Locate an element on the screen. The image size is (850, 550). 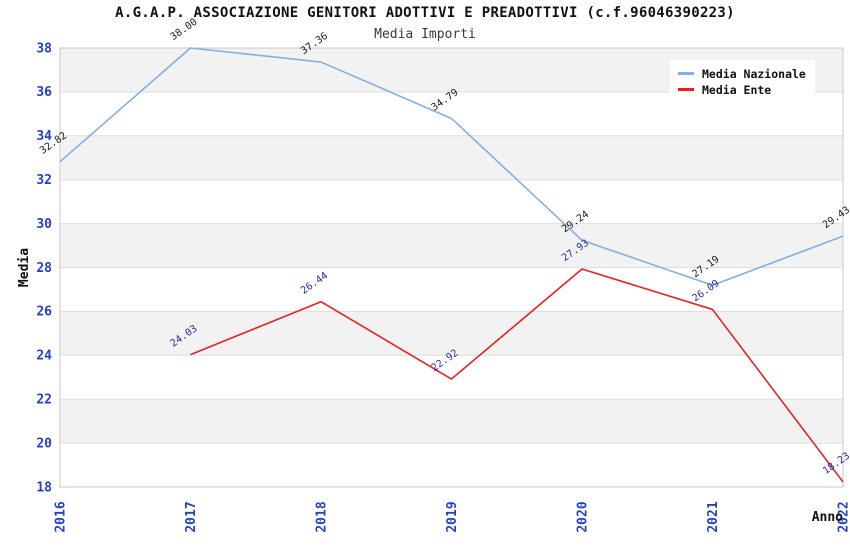
y-tick-label: 26 is located at coordinates (44, 312).